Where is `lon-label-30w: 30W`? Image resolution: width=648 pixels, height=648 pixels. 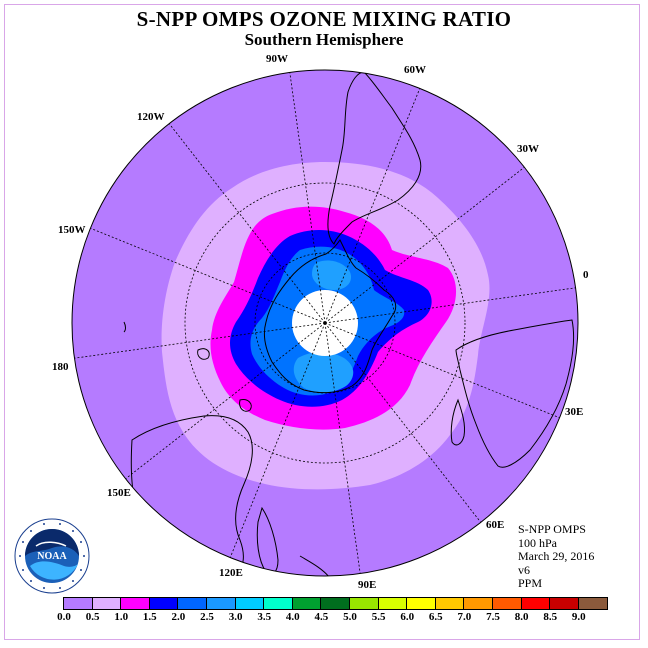 lon-label-30w: 30W is located at coordinates (528, 149).